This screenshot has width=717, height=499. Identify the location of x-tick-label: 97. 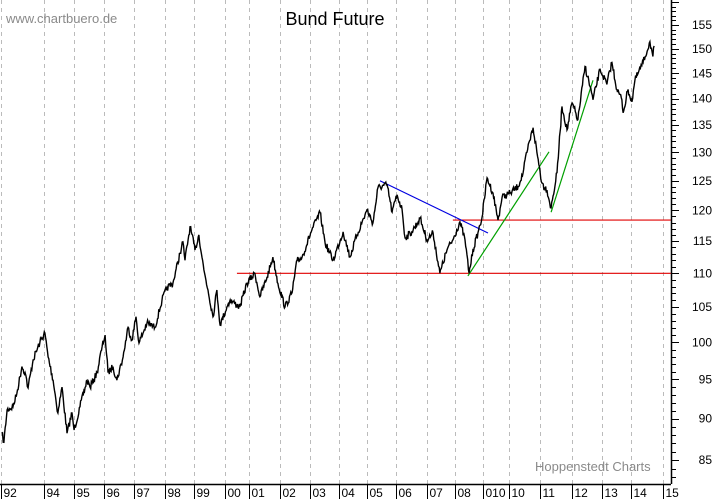
(144, 492).